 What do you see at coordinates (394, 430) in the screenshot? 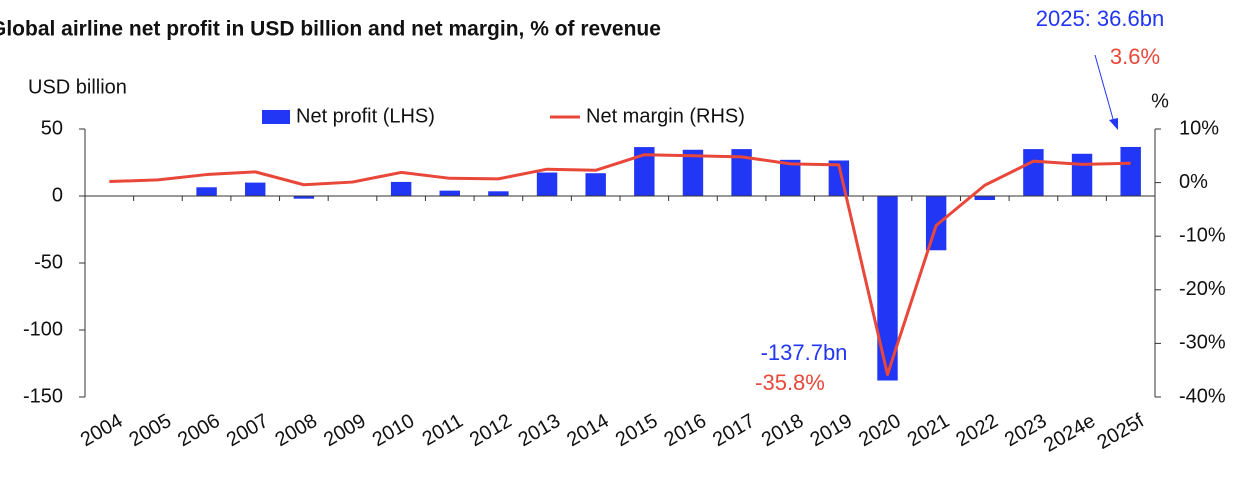
I see `x-tick-label: 2010` at bounding box center [394, 430].